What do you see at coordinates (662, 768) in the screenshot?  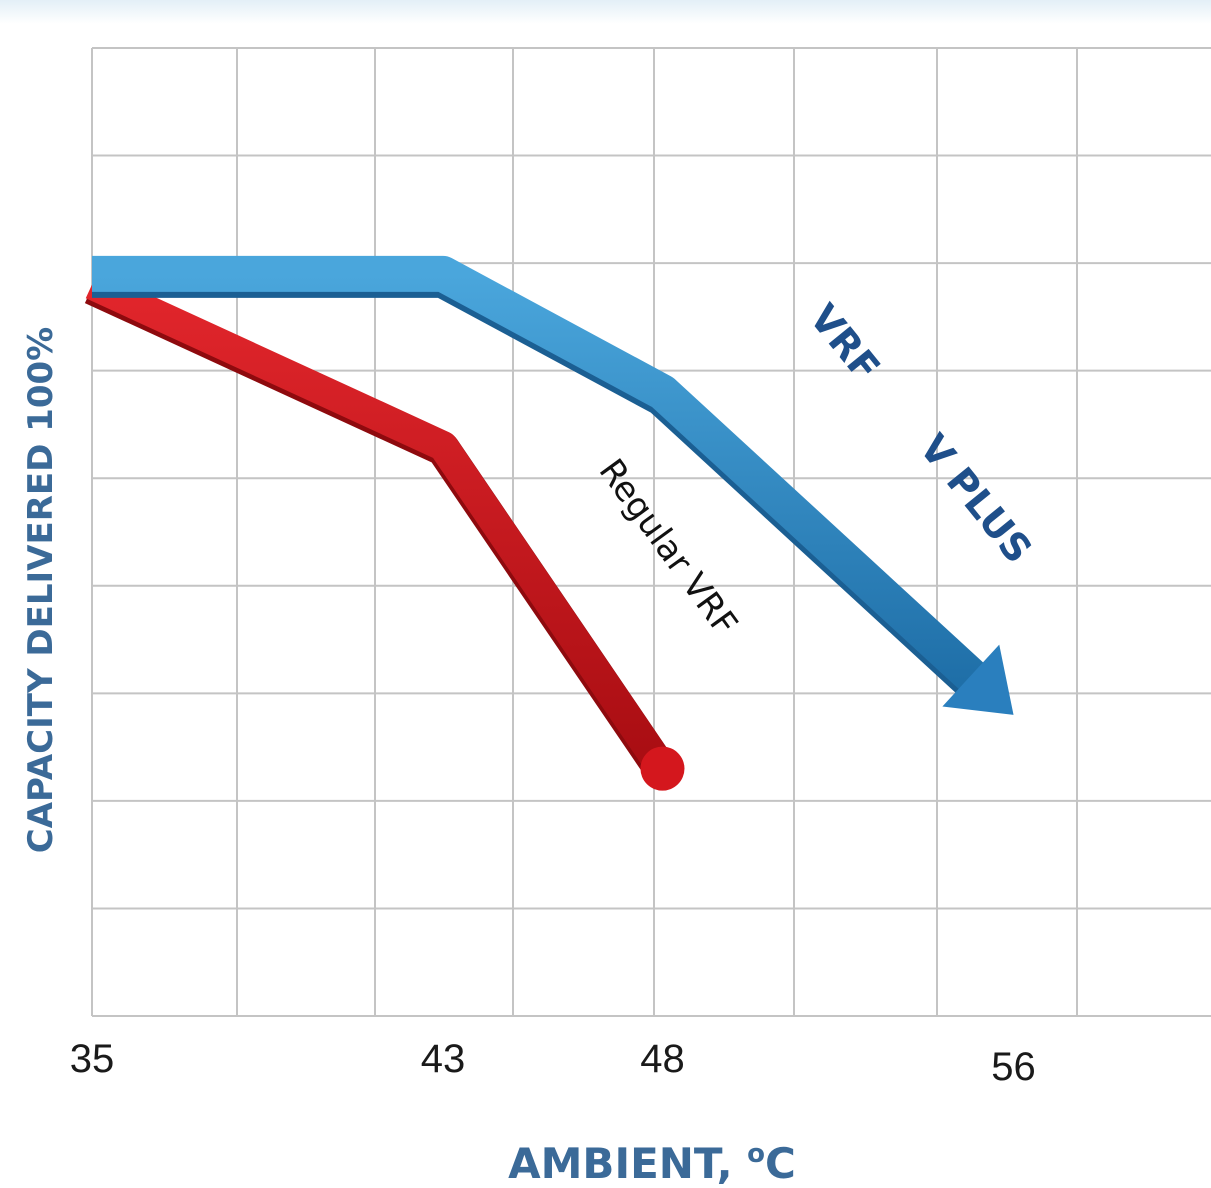 I see `series-end-dot` at bounding box center [662, 768].